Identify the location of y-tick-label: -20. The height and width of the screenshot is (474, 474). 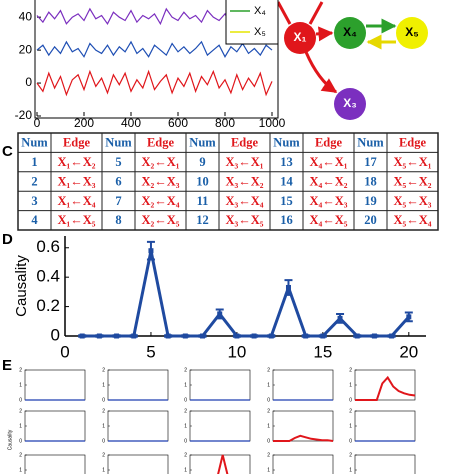
(24, 115).